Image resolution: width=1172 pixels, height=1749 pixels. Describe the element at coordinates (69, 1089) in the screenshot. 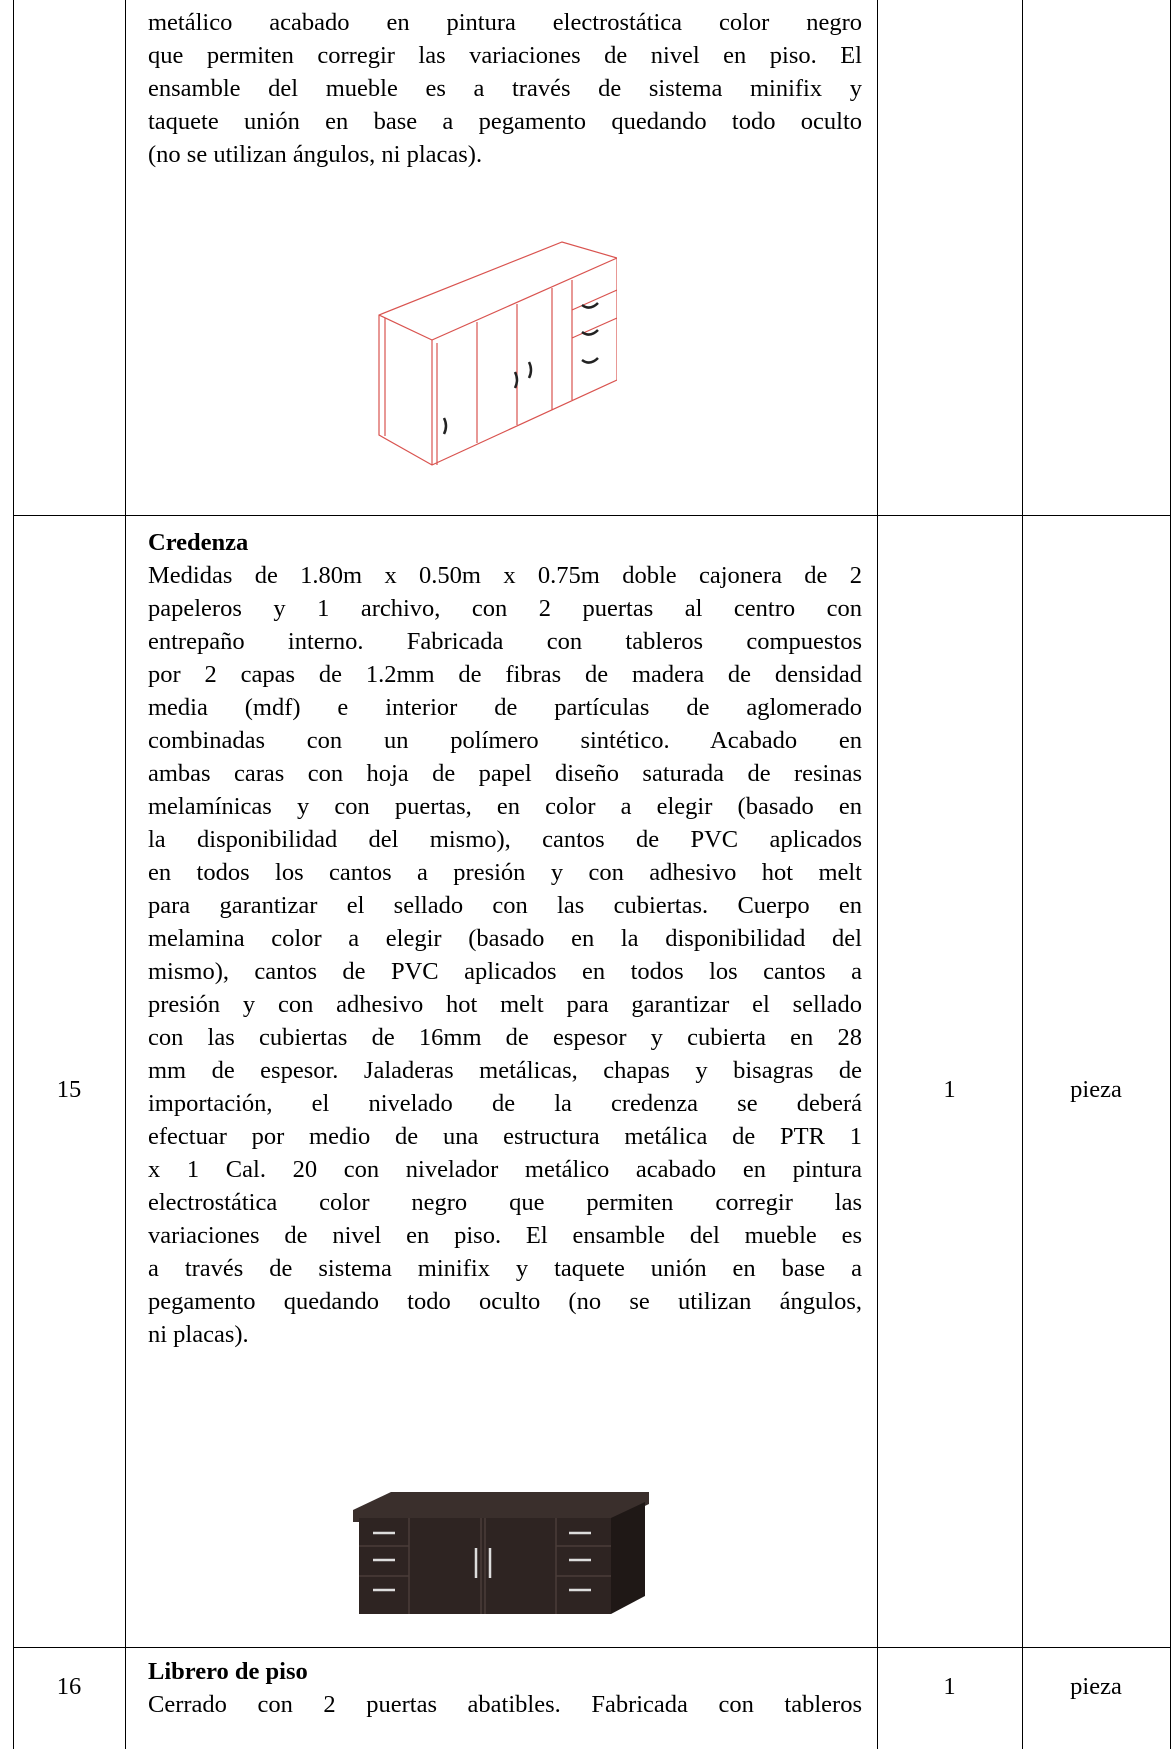

I see `item-number: 15` at that location.